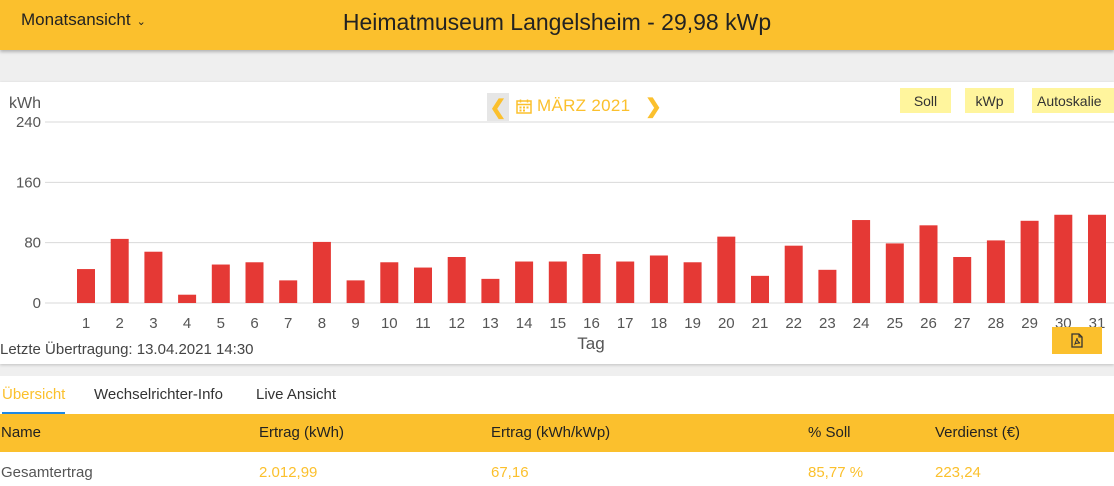 This screenshot has width=1114, height=486. What do you see at coordinates (423, 323) in the screenshot?
I see `x-tick-label: 11` at bounding box center [423, 323].